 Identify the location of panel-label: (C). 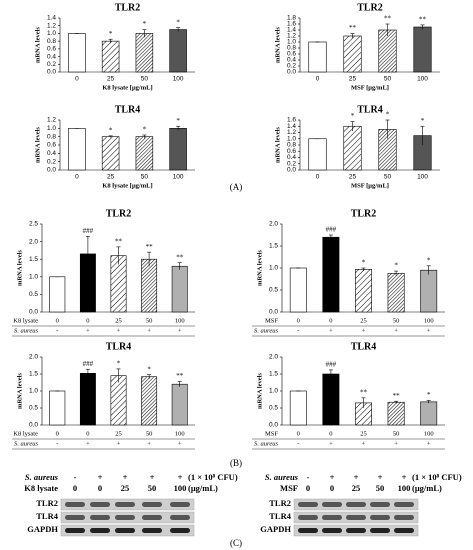
(236, 543).